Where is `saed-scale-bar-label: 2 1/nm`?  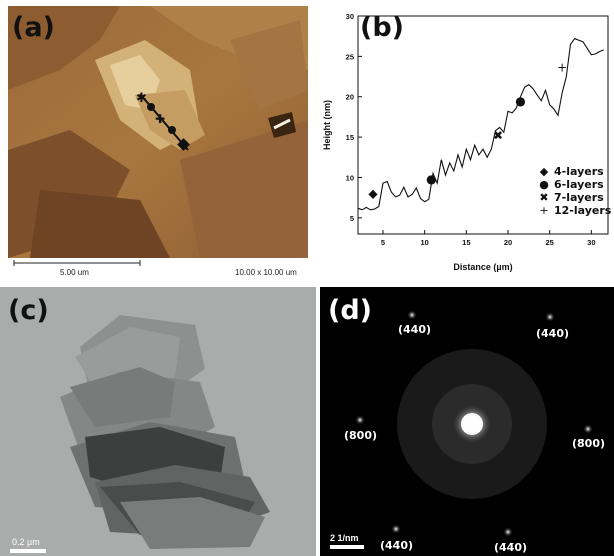 saed-scale-bar-label: 2 1/nm is located at coordinates (344, 538).